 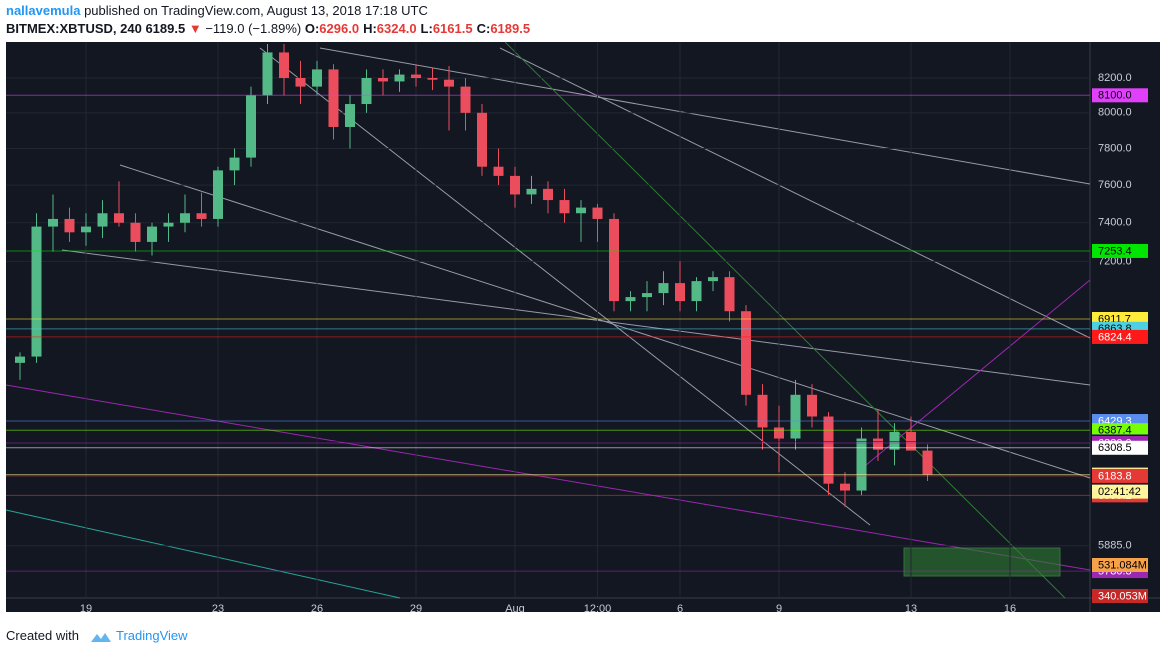 What do you see at coordinates (195, 28) in the screenshot?
I see `arrow: ▼` at bounding box center [195, 28].